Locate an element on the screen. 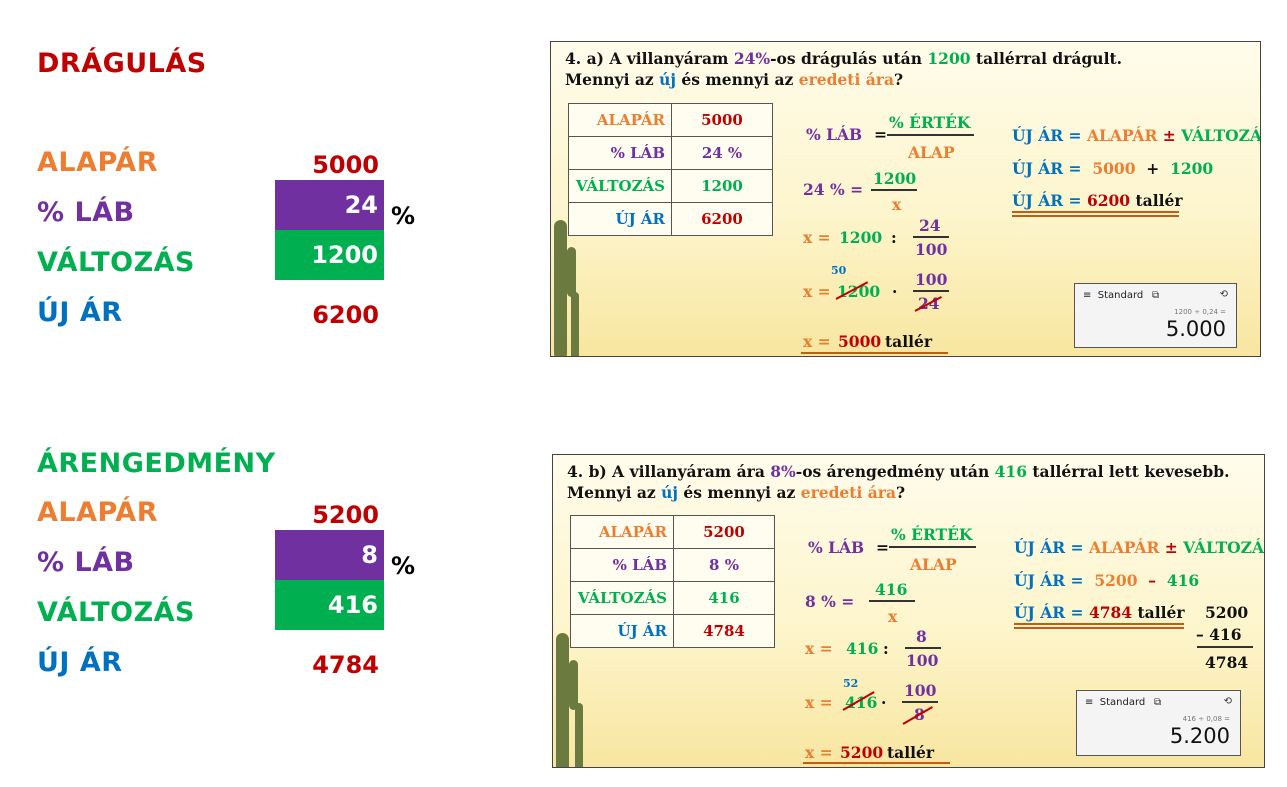 The width and height of the screenshot is (1287, 787). input-szazalekláb: 24 is located at coordinates (329, 205).